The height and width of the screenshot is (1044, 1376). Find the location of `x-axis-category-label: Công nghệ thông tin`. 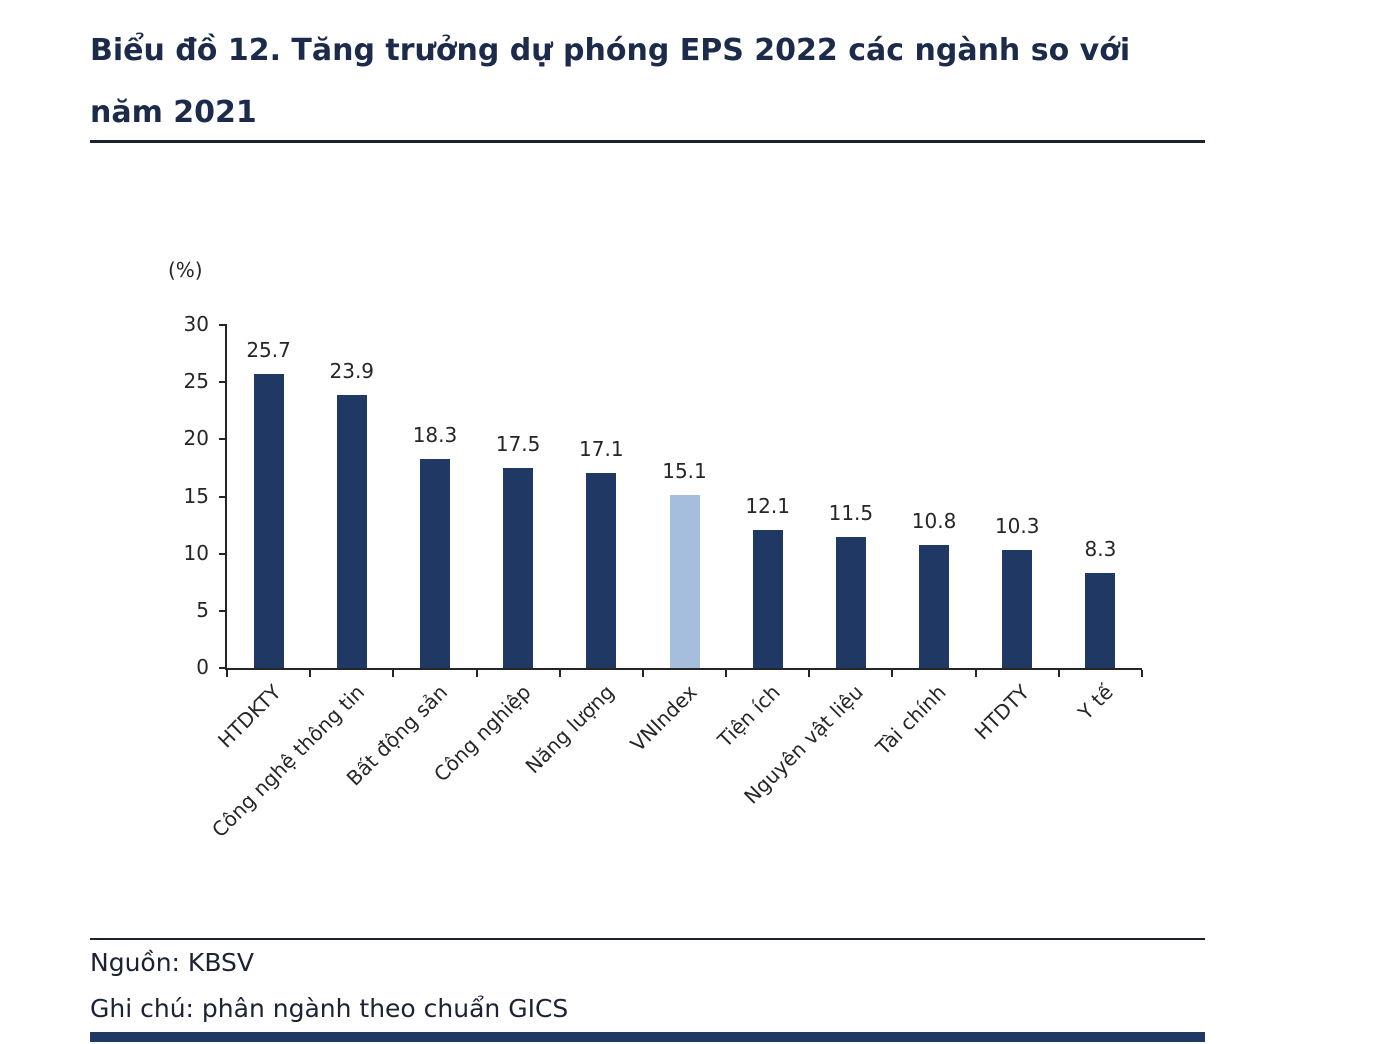

x-axis-category-label: Công nghệ thông tin is located at coordinates (287, 761).